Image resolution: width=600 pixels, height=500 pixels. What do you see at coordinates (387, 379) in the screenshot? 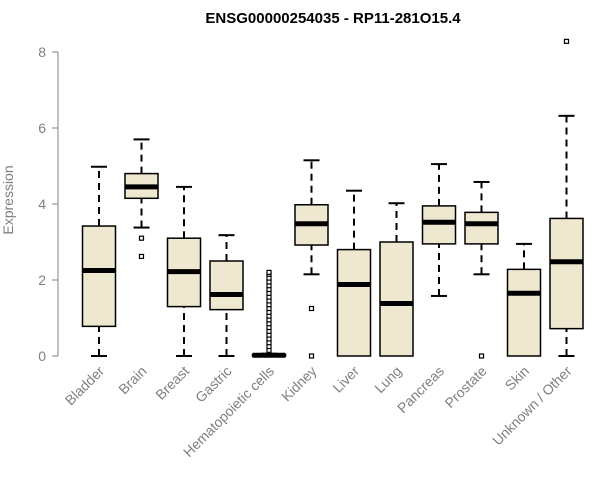
I see `category-label: Lung` at bounding box center [387, 379].